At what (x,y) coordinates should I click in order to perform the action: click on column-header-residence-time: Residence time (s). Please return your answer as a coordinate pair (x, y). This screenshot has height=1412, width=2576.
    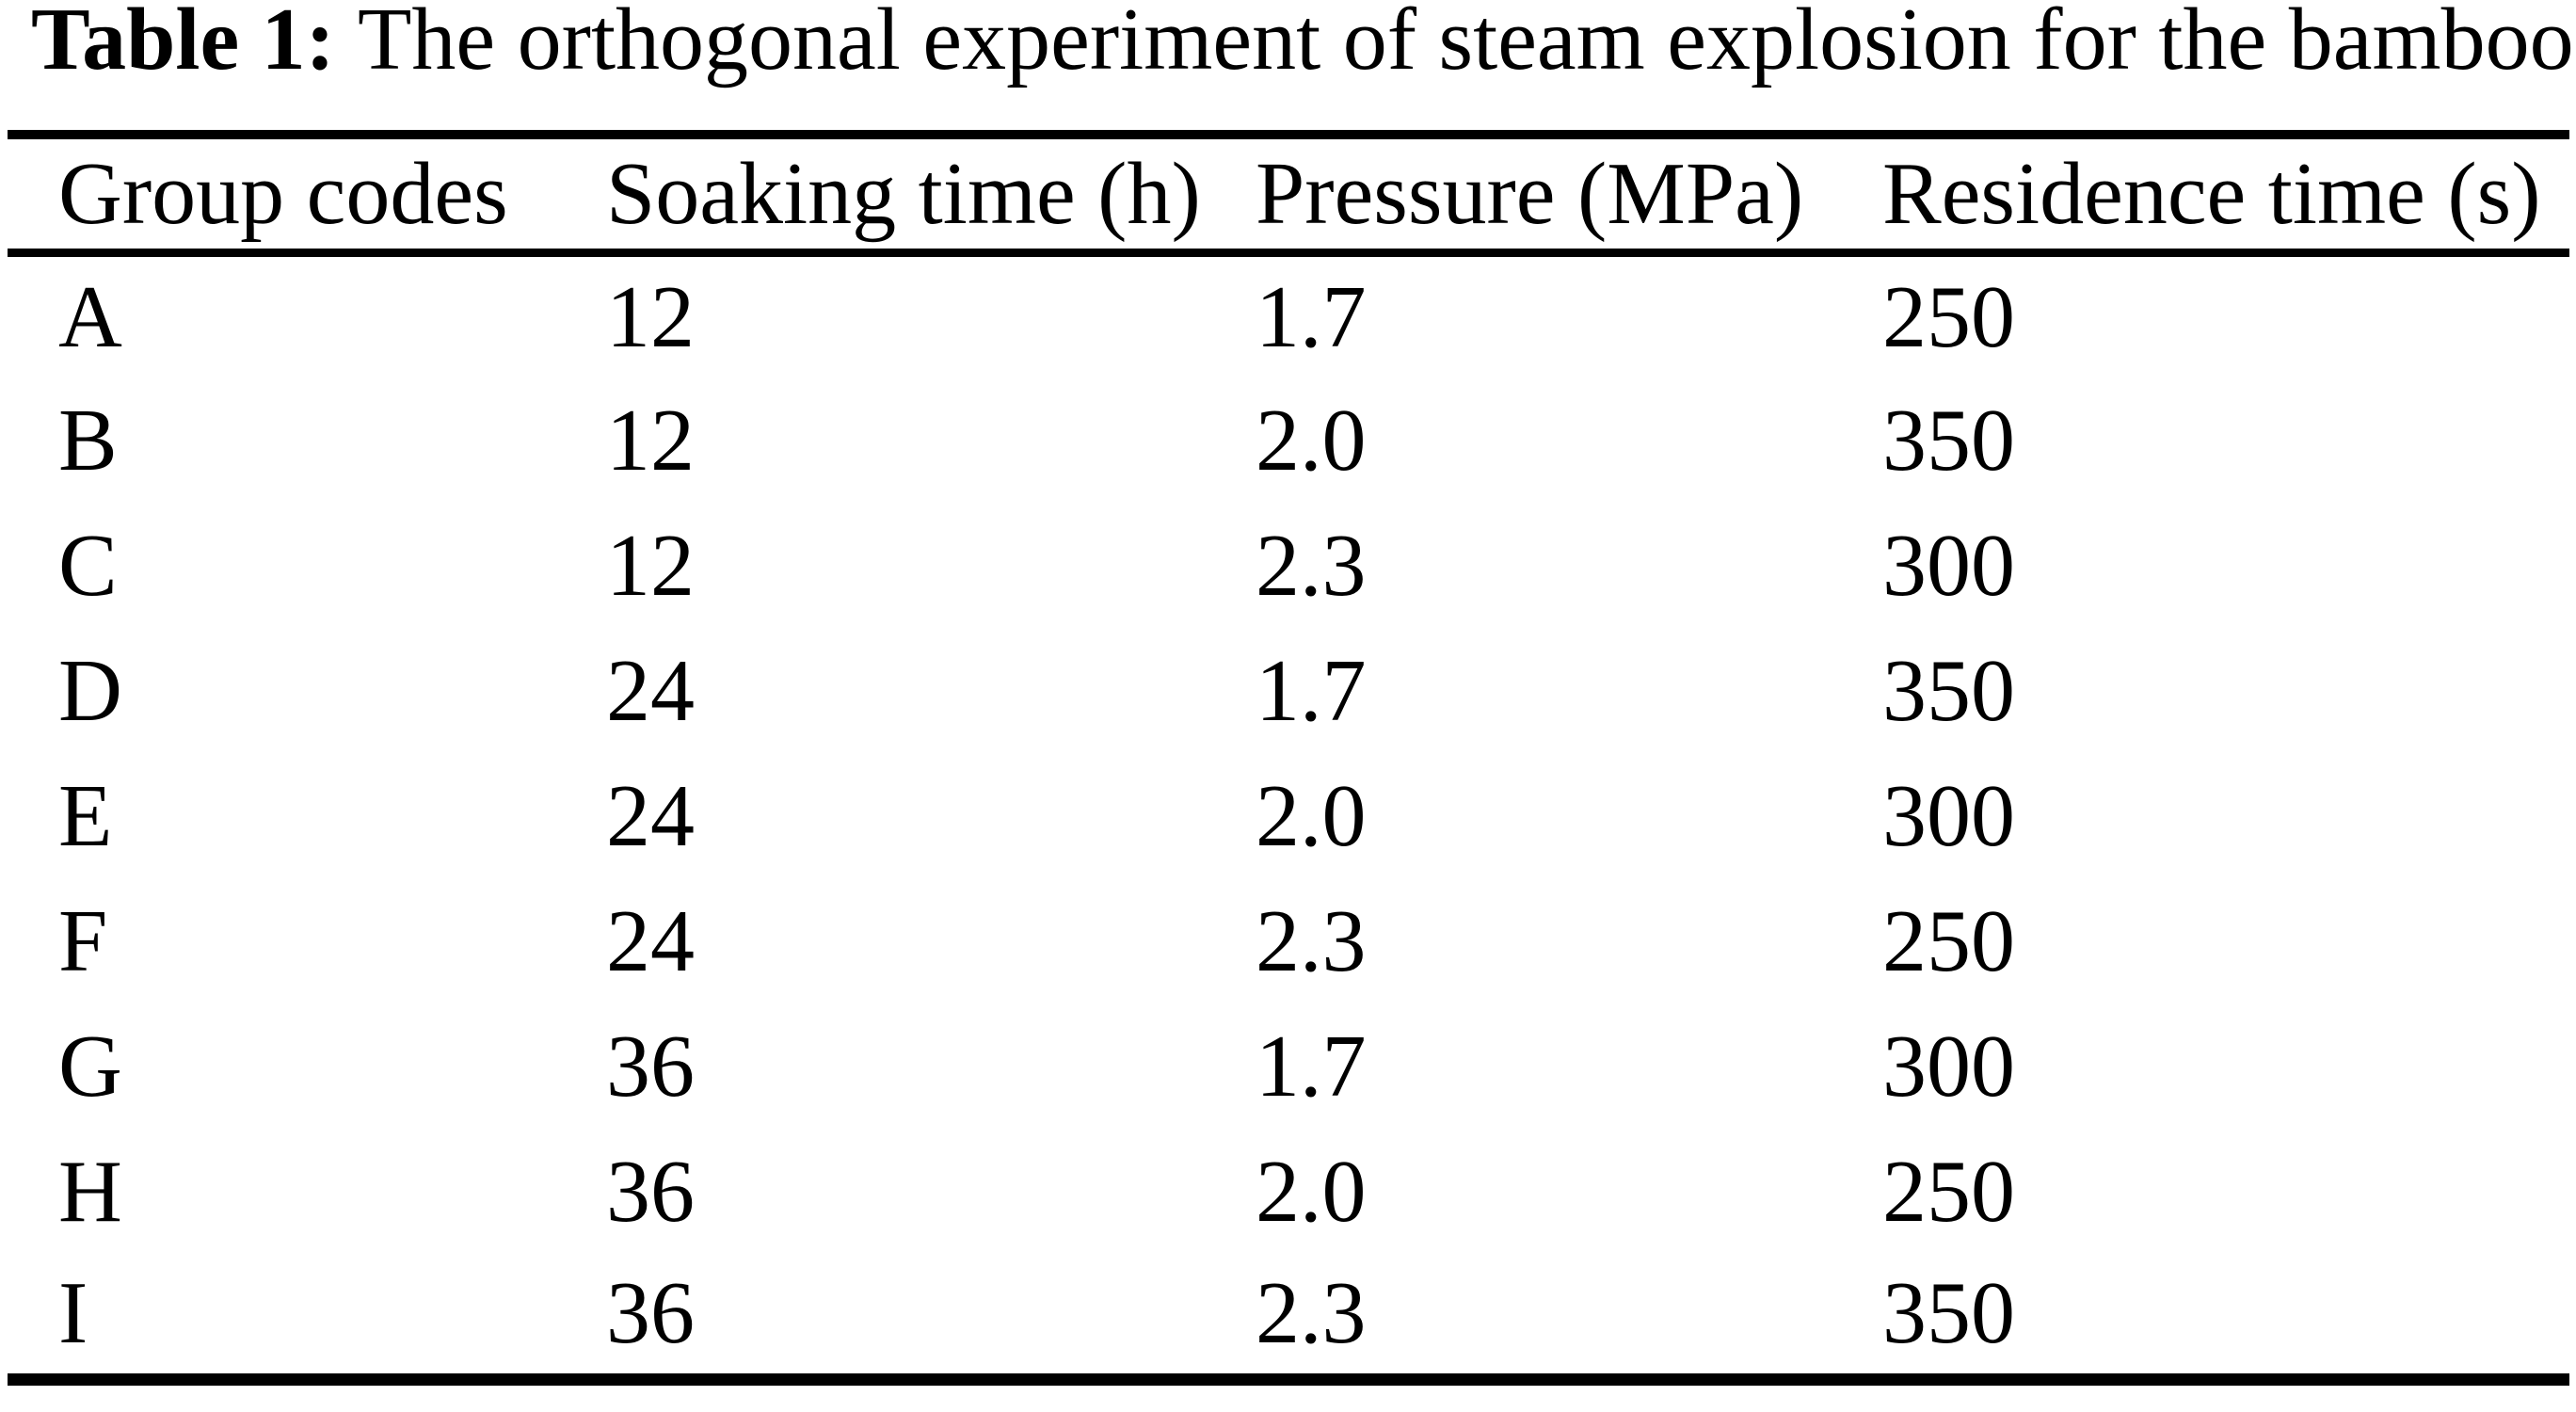
    Looking at the image, I should click on (2225, 196).